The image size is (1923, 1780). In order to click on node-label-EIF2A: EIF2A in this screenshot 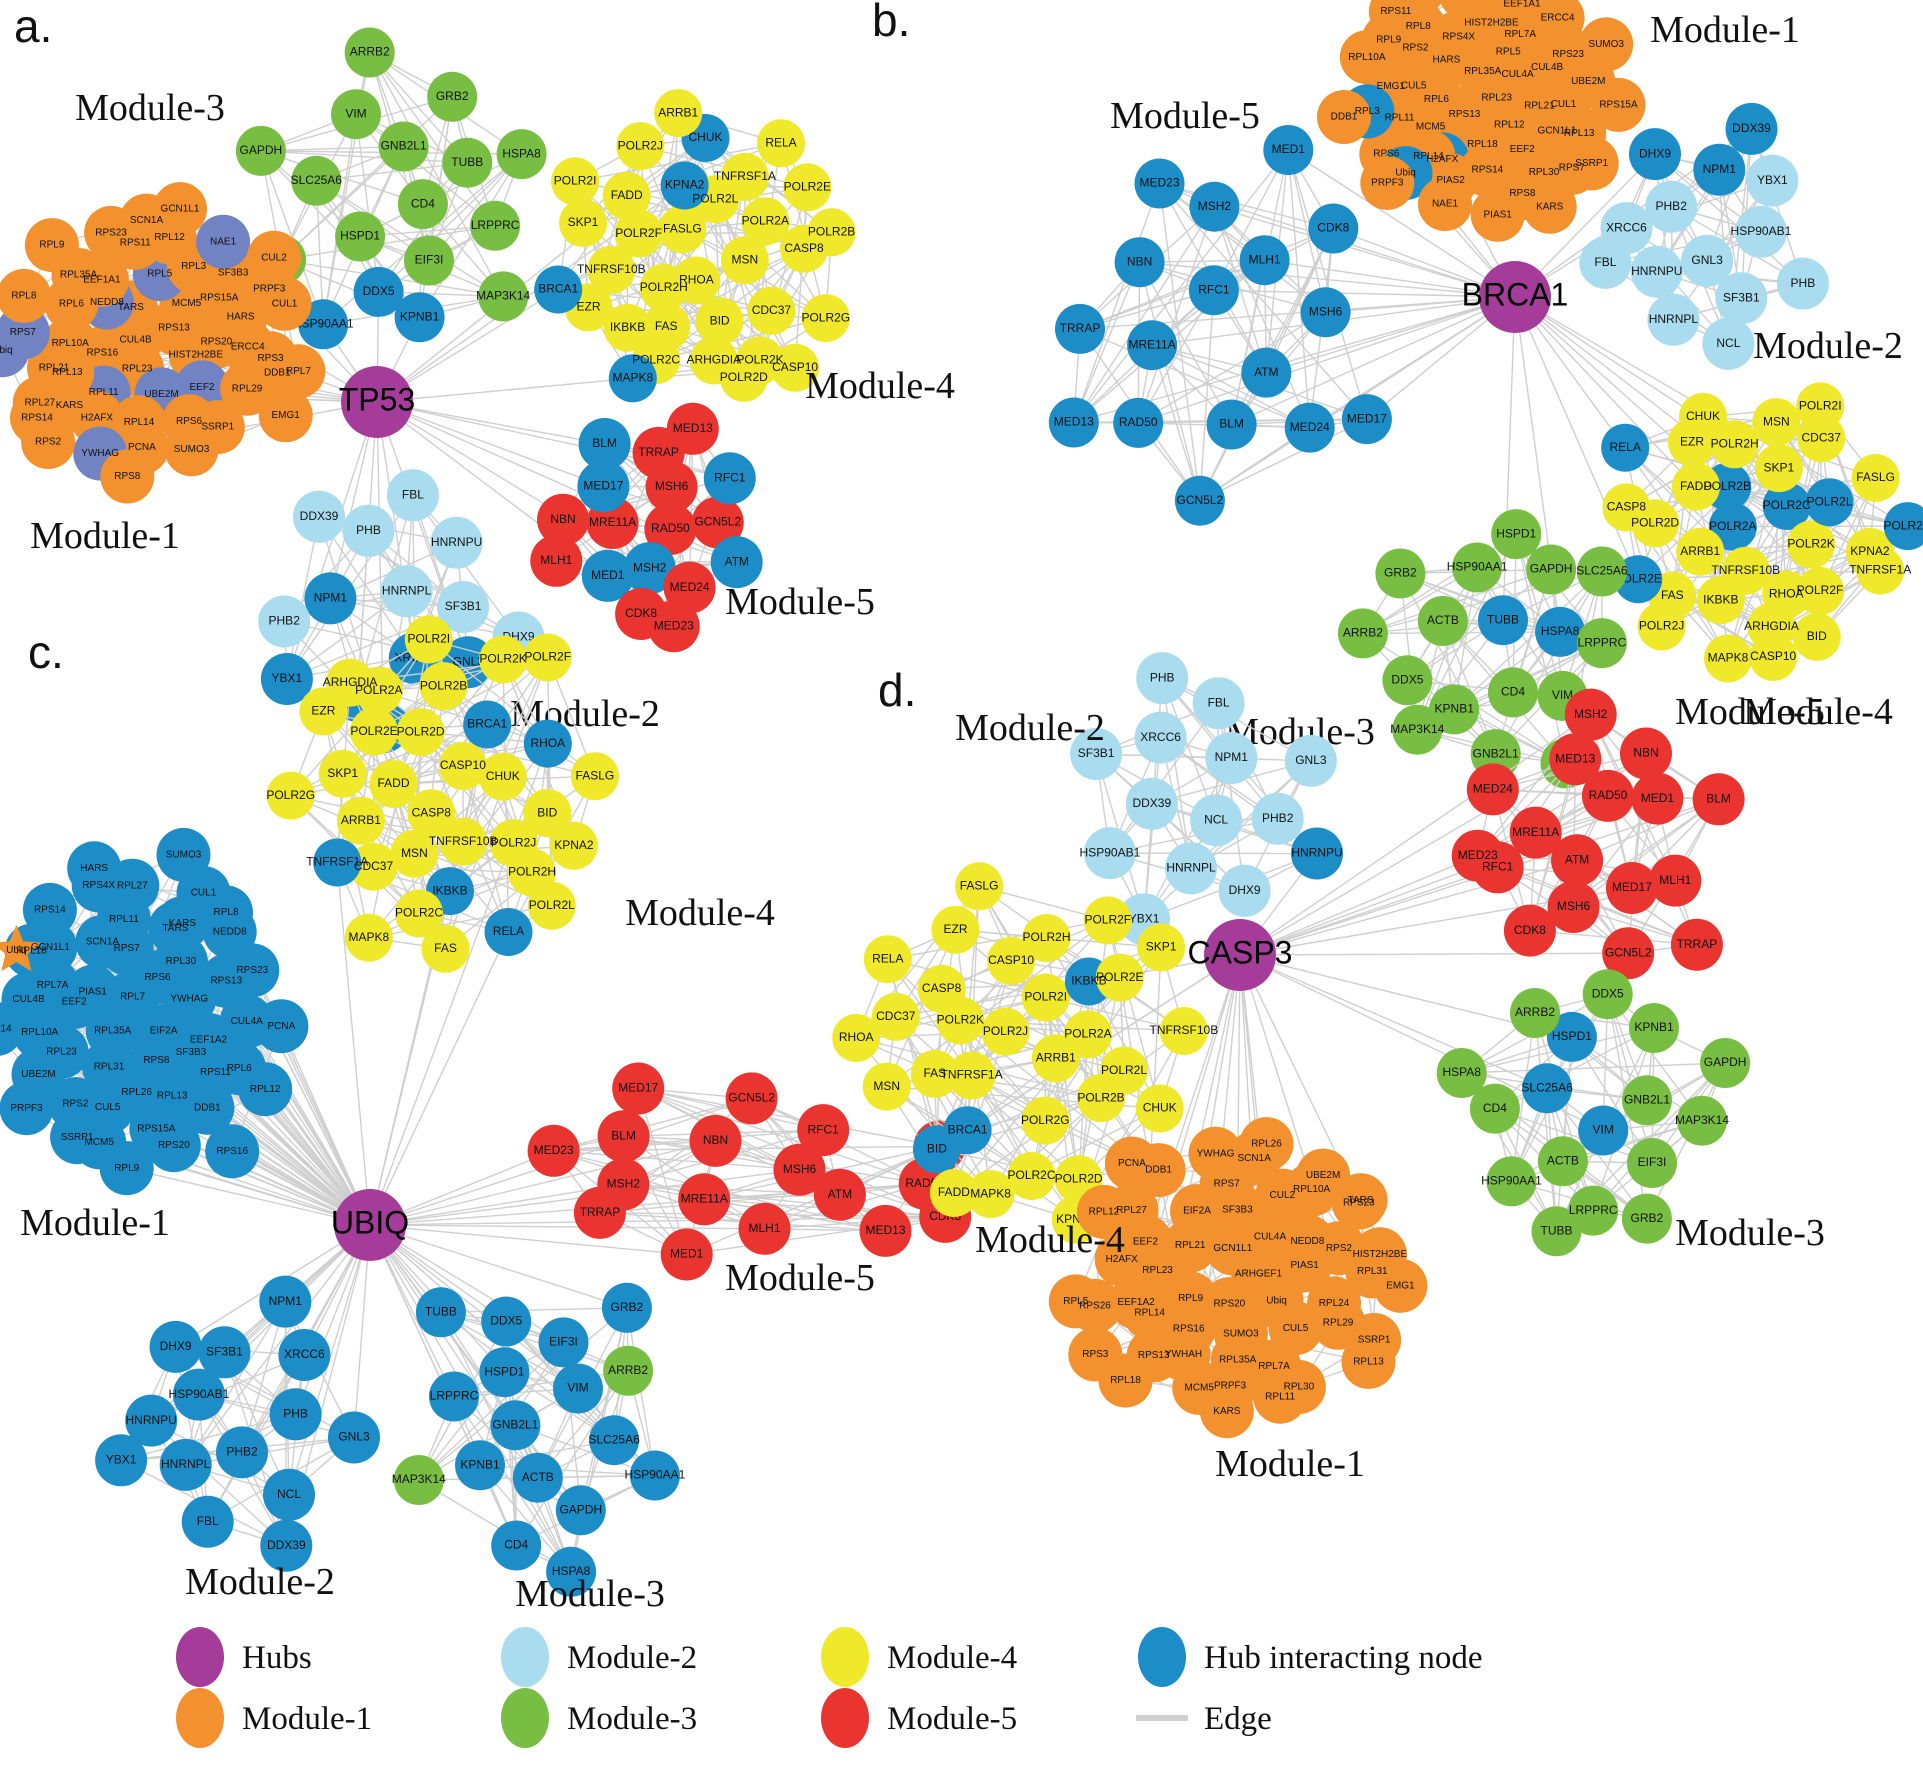, I will do `click(164, 1031)`.